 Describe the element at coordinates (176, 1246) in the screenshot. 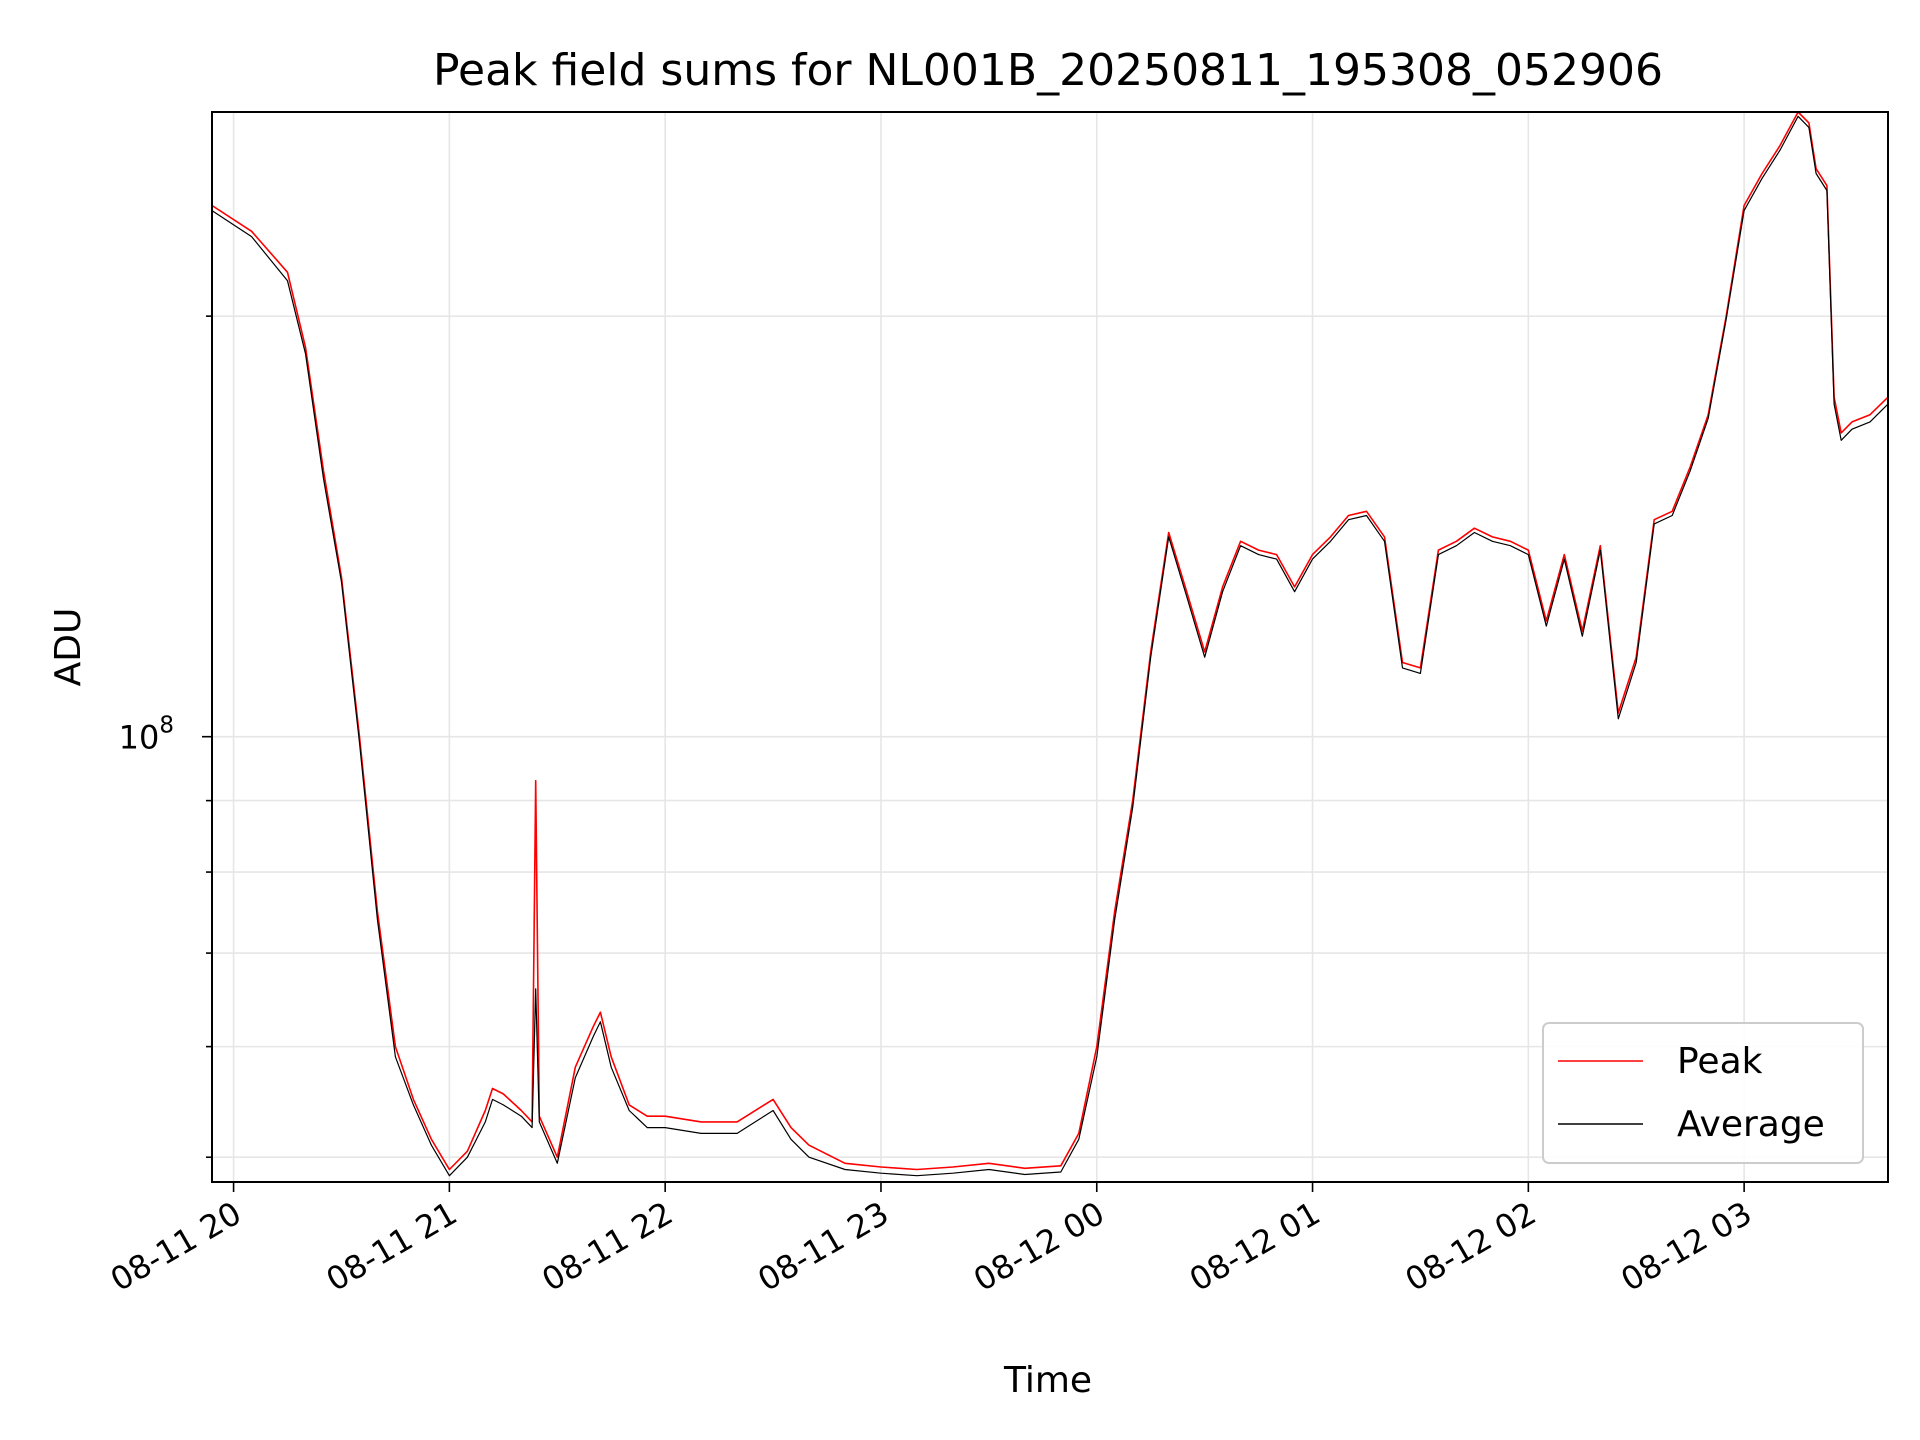

I see `x-tick-label: 08-11 20` at that location.